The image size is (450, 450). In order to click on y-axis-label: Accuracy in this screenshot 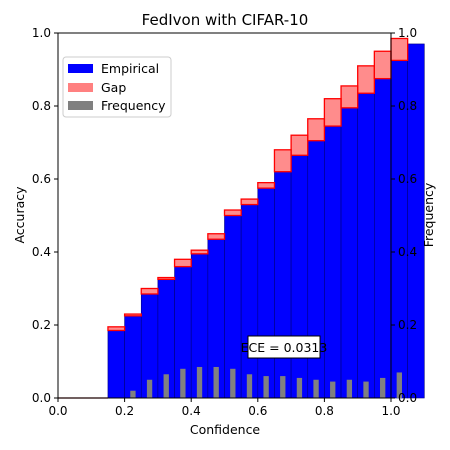, I will do `click(19, 215)`.